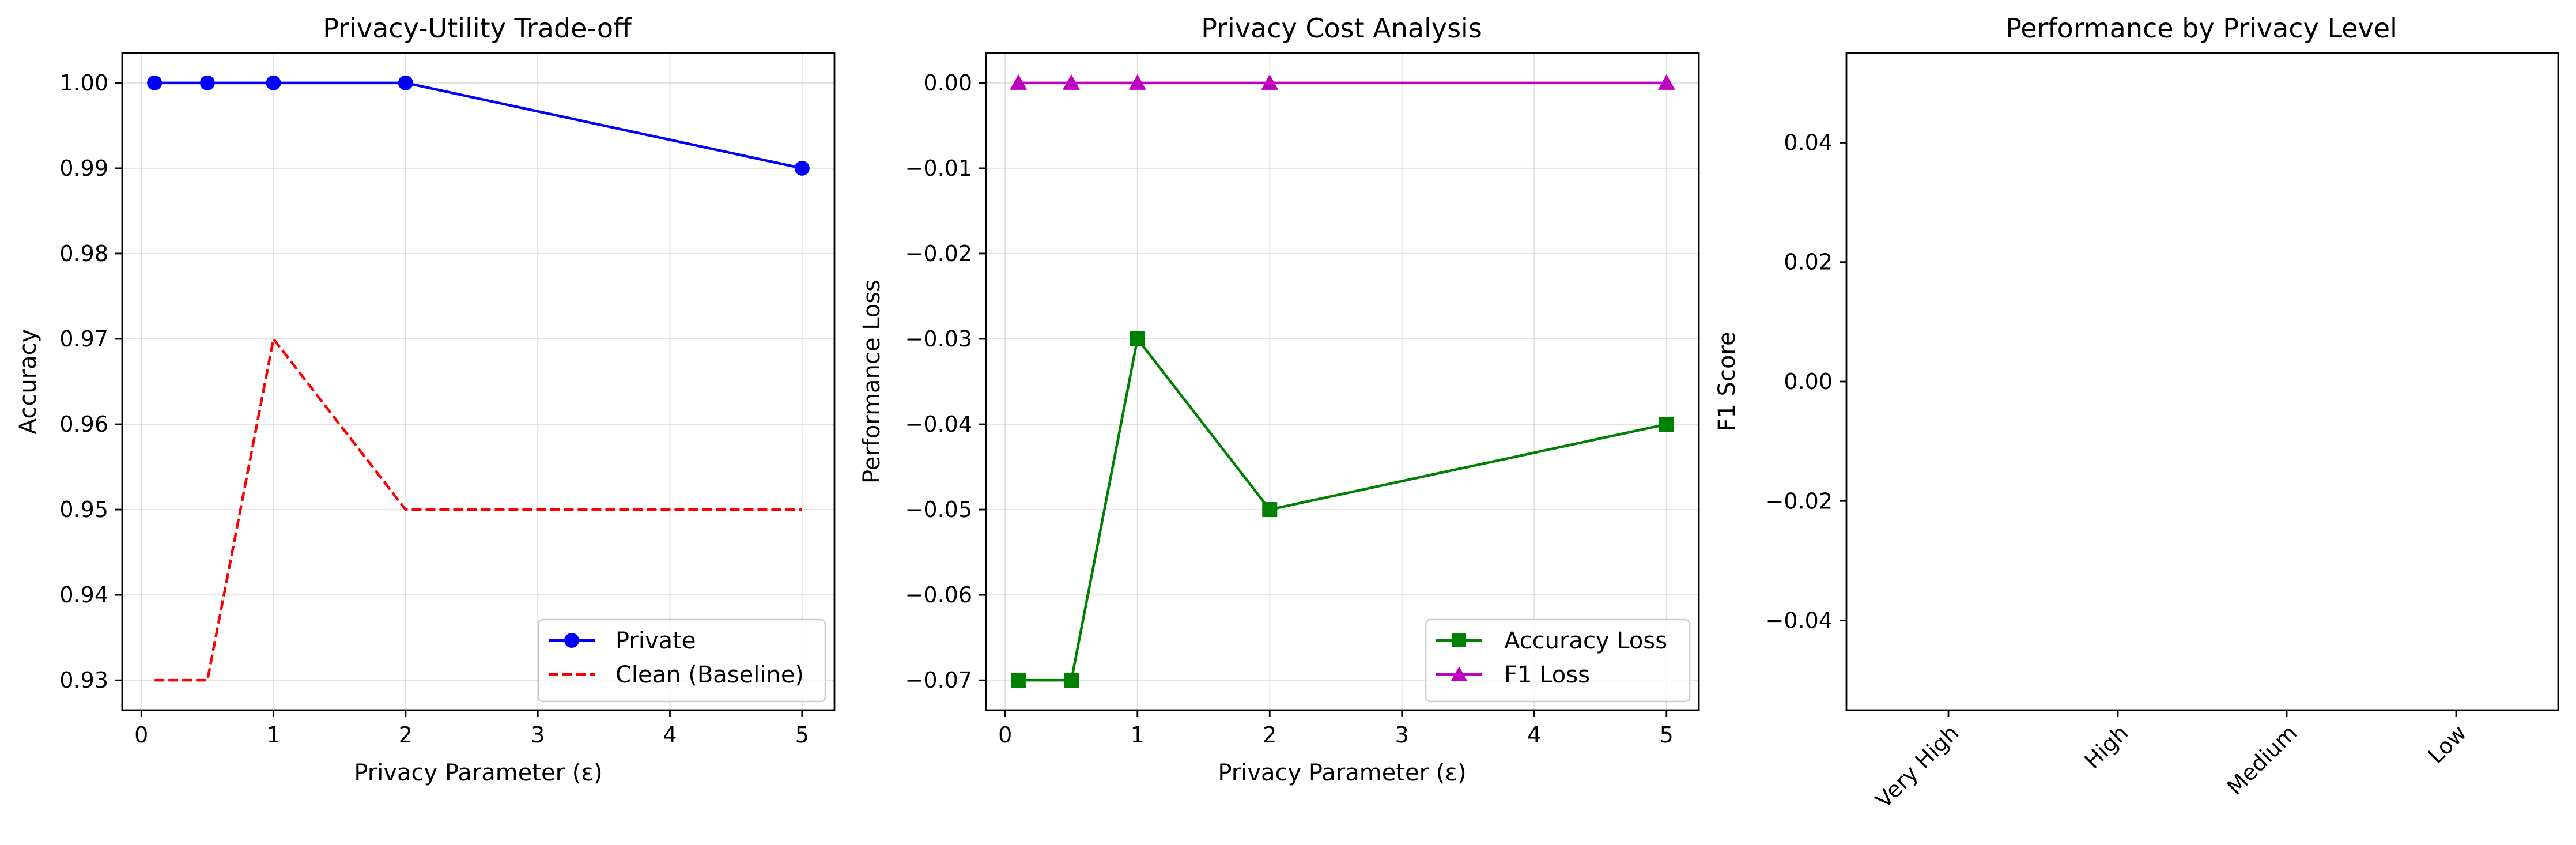 The image size is (2576, 845). Describe the element at coordinates (1459, 673) in the screenshot. I see `legend-marker-f1-loss` at that location.